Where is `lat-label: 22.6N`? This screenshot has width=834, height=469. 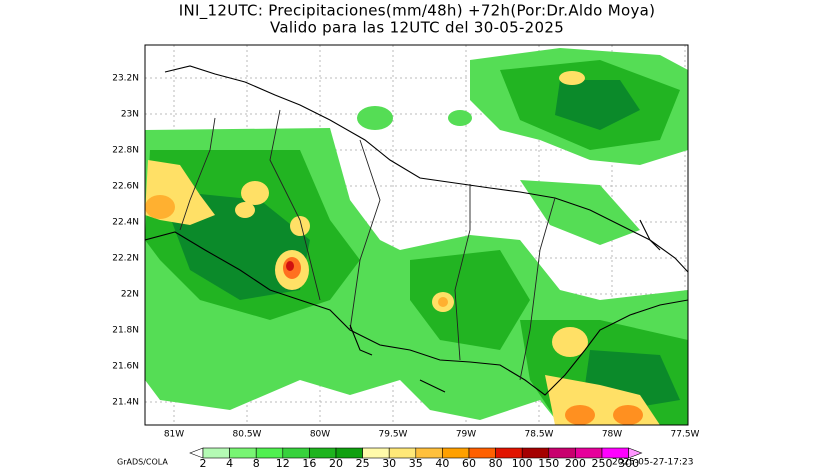
lat-label: 22.6N is located at coordinates (125, 187).